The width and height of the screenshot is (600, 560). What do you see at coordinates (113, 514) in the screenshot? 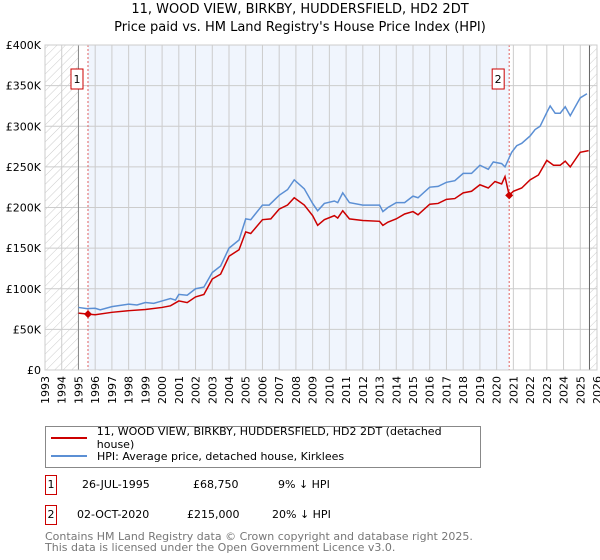
I see `sale-date: 02-OCT-2020` at bounding box center [113, 514].